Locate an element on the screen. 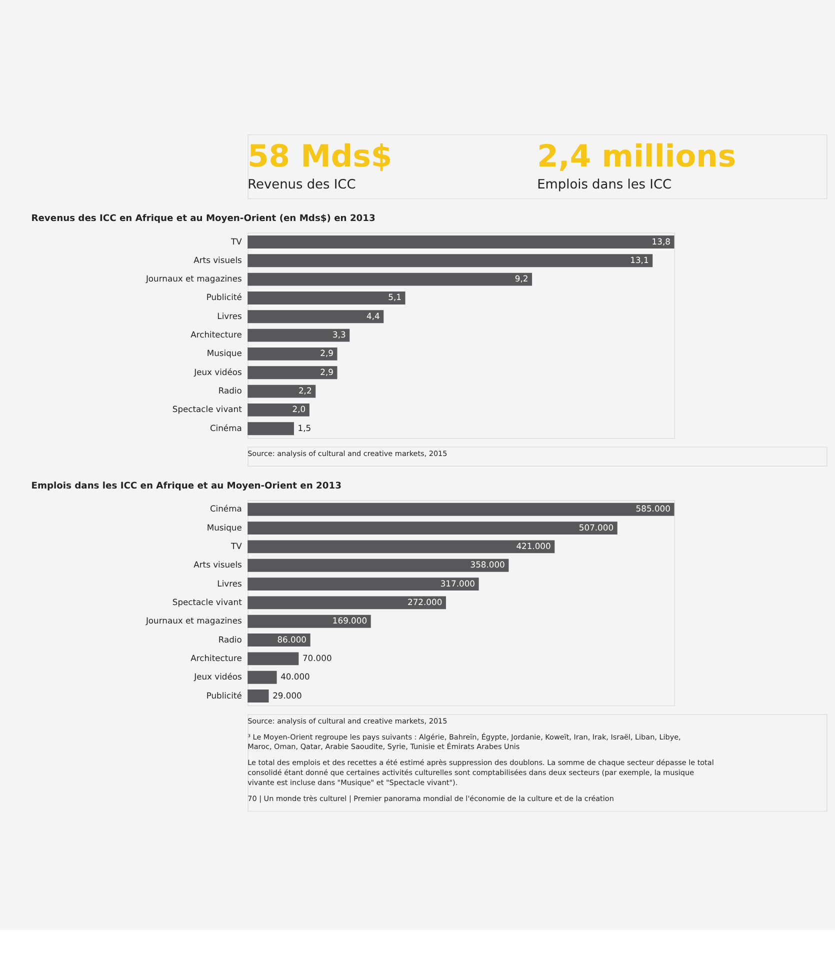  data-label: 421.000 is located at coordinates (533, 545).